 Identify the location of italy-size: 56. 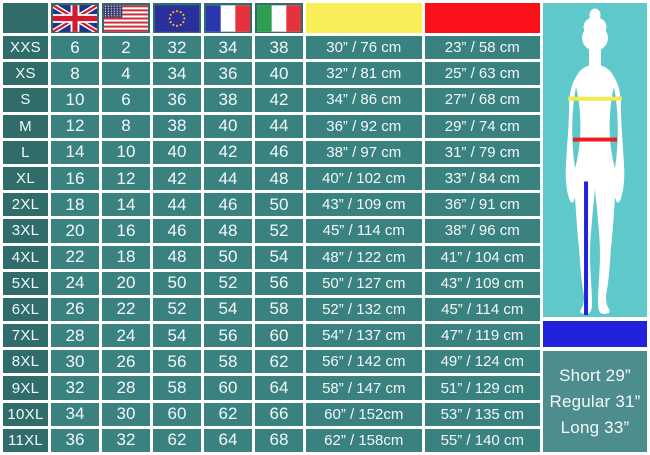
(279, 283).